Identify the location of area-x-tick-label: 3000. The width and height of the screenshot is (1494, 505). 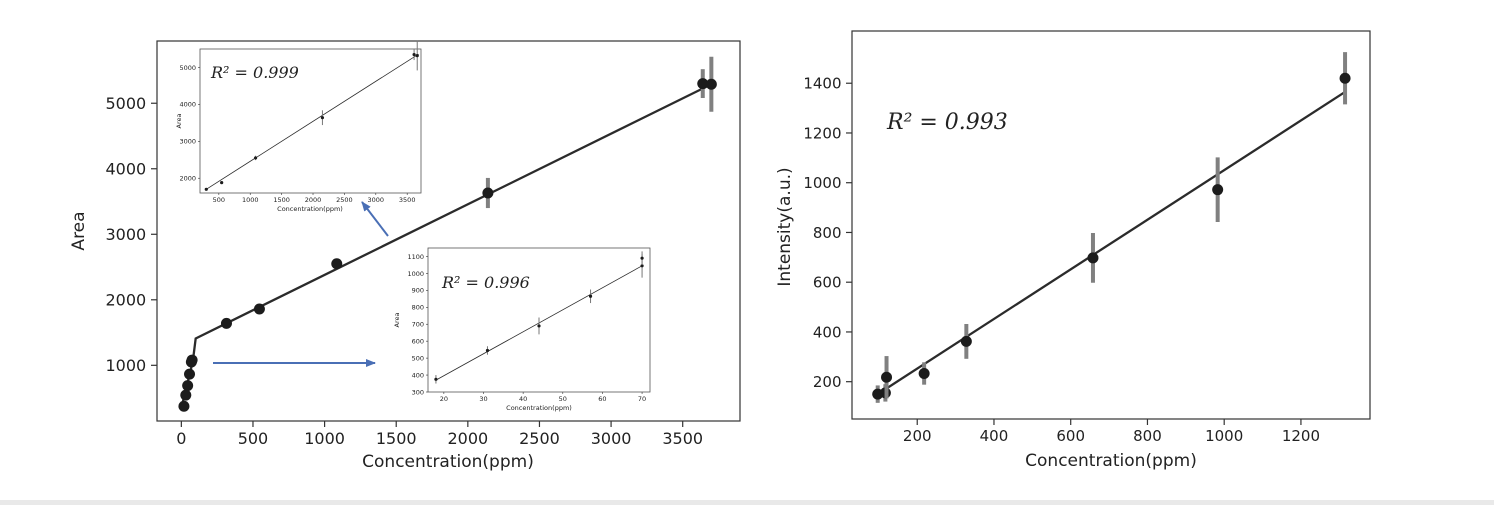
(611, 438).